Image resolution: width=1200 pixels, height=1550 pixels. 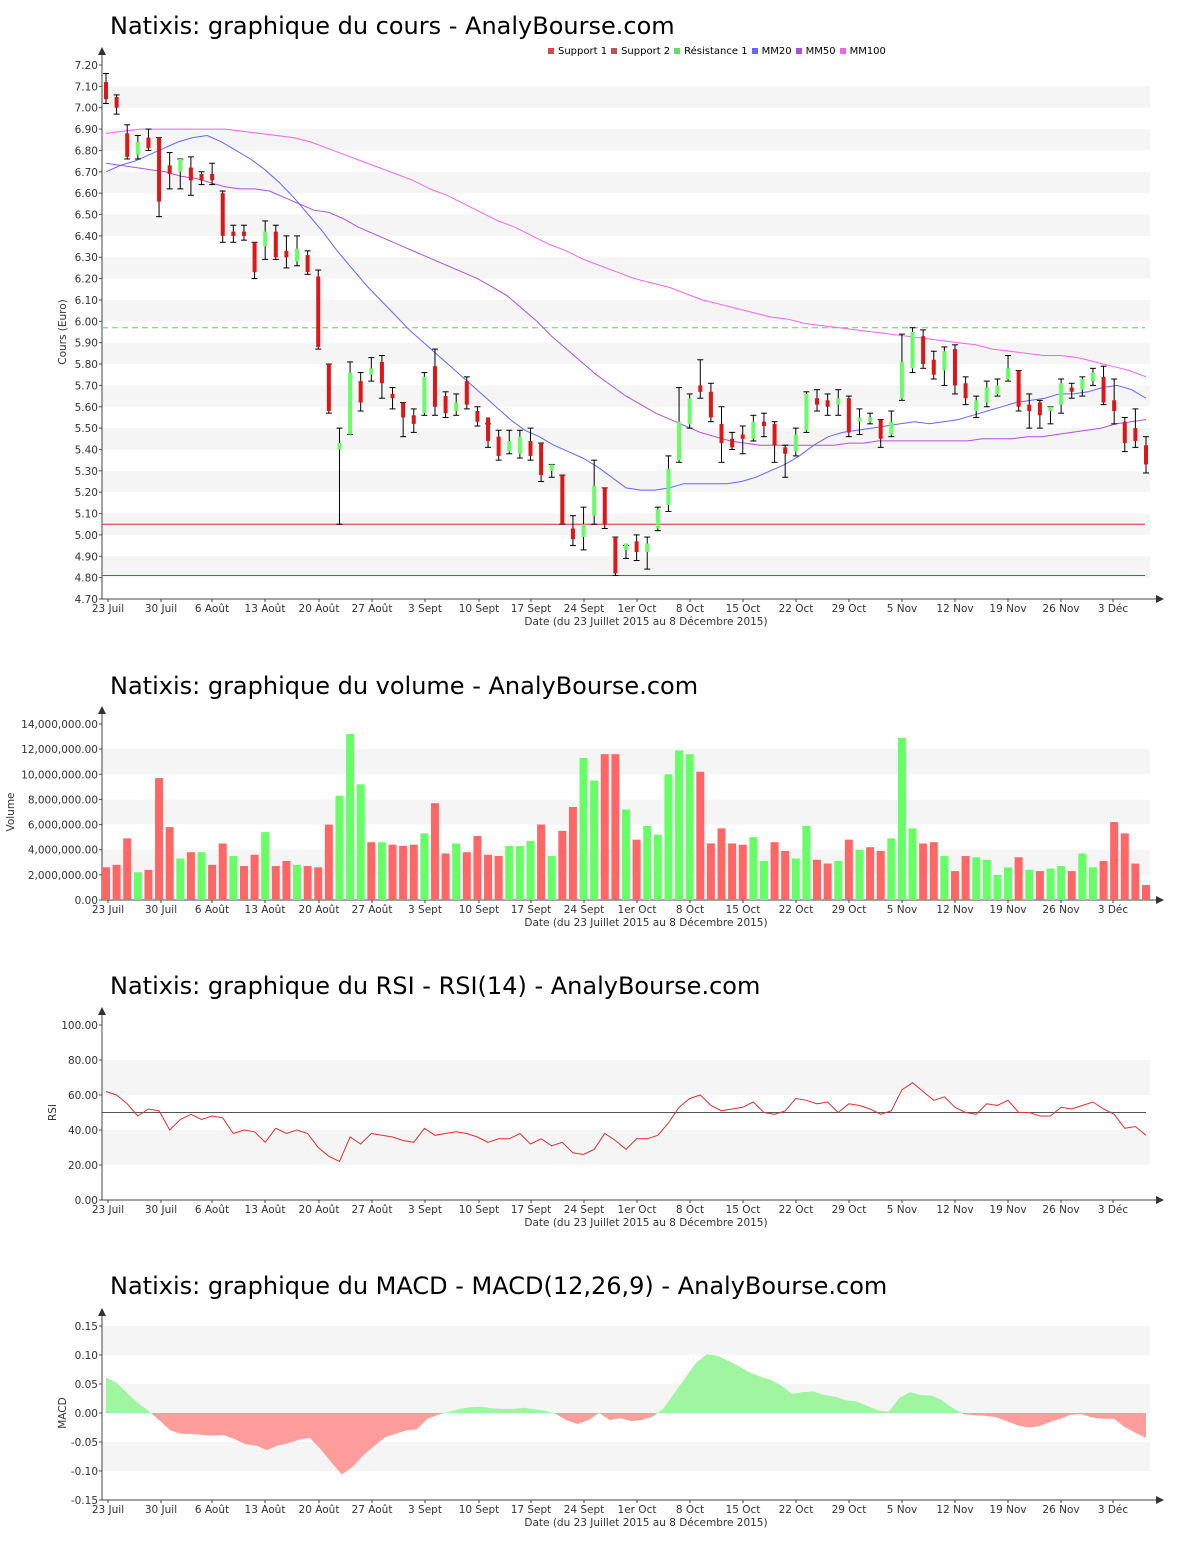 What do you see at coordinates (902, 910) in the screenshot?
I see `x-tick-label: 5 Nov` at bounding box center [902, 910].